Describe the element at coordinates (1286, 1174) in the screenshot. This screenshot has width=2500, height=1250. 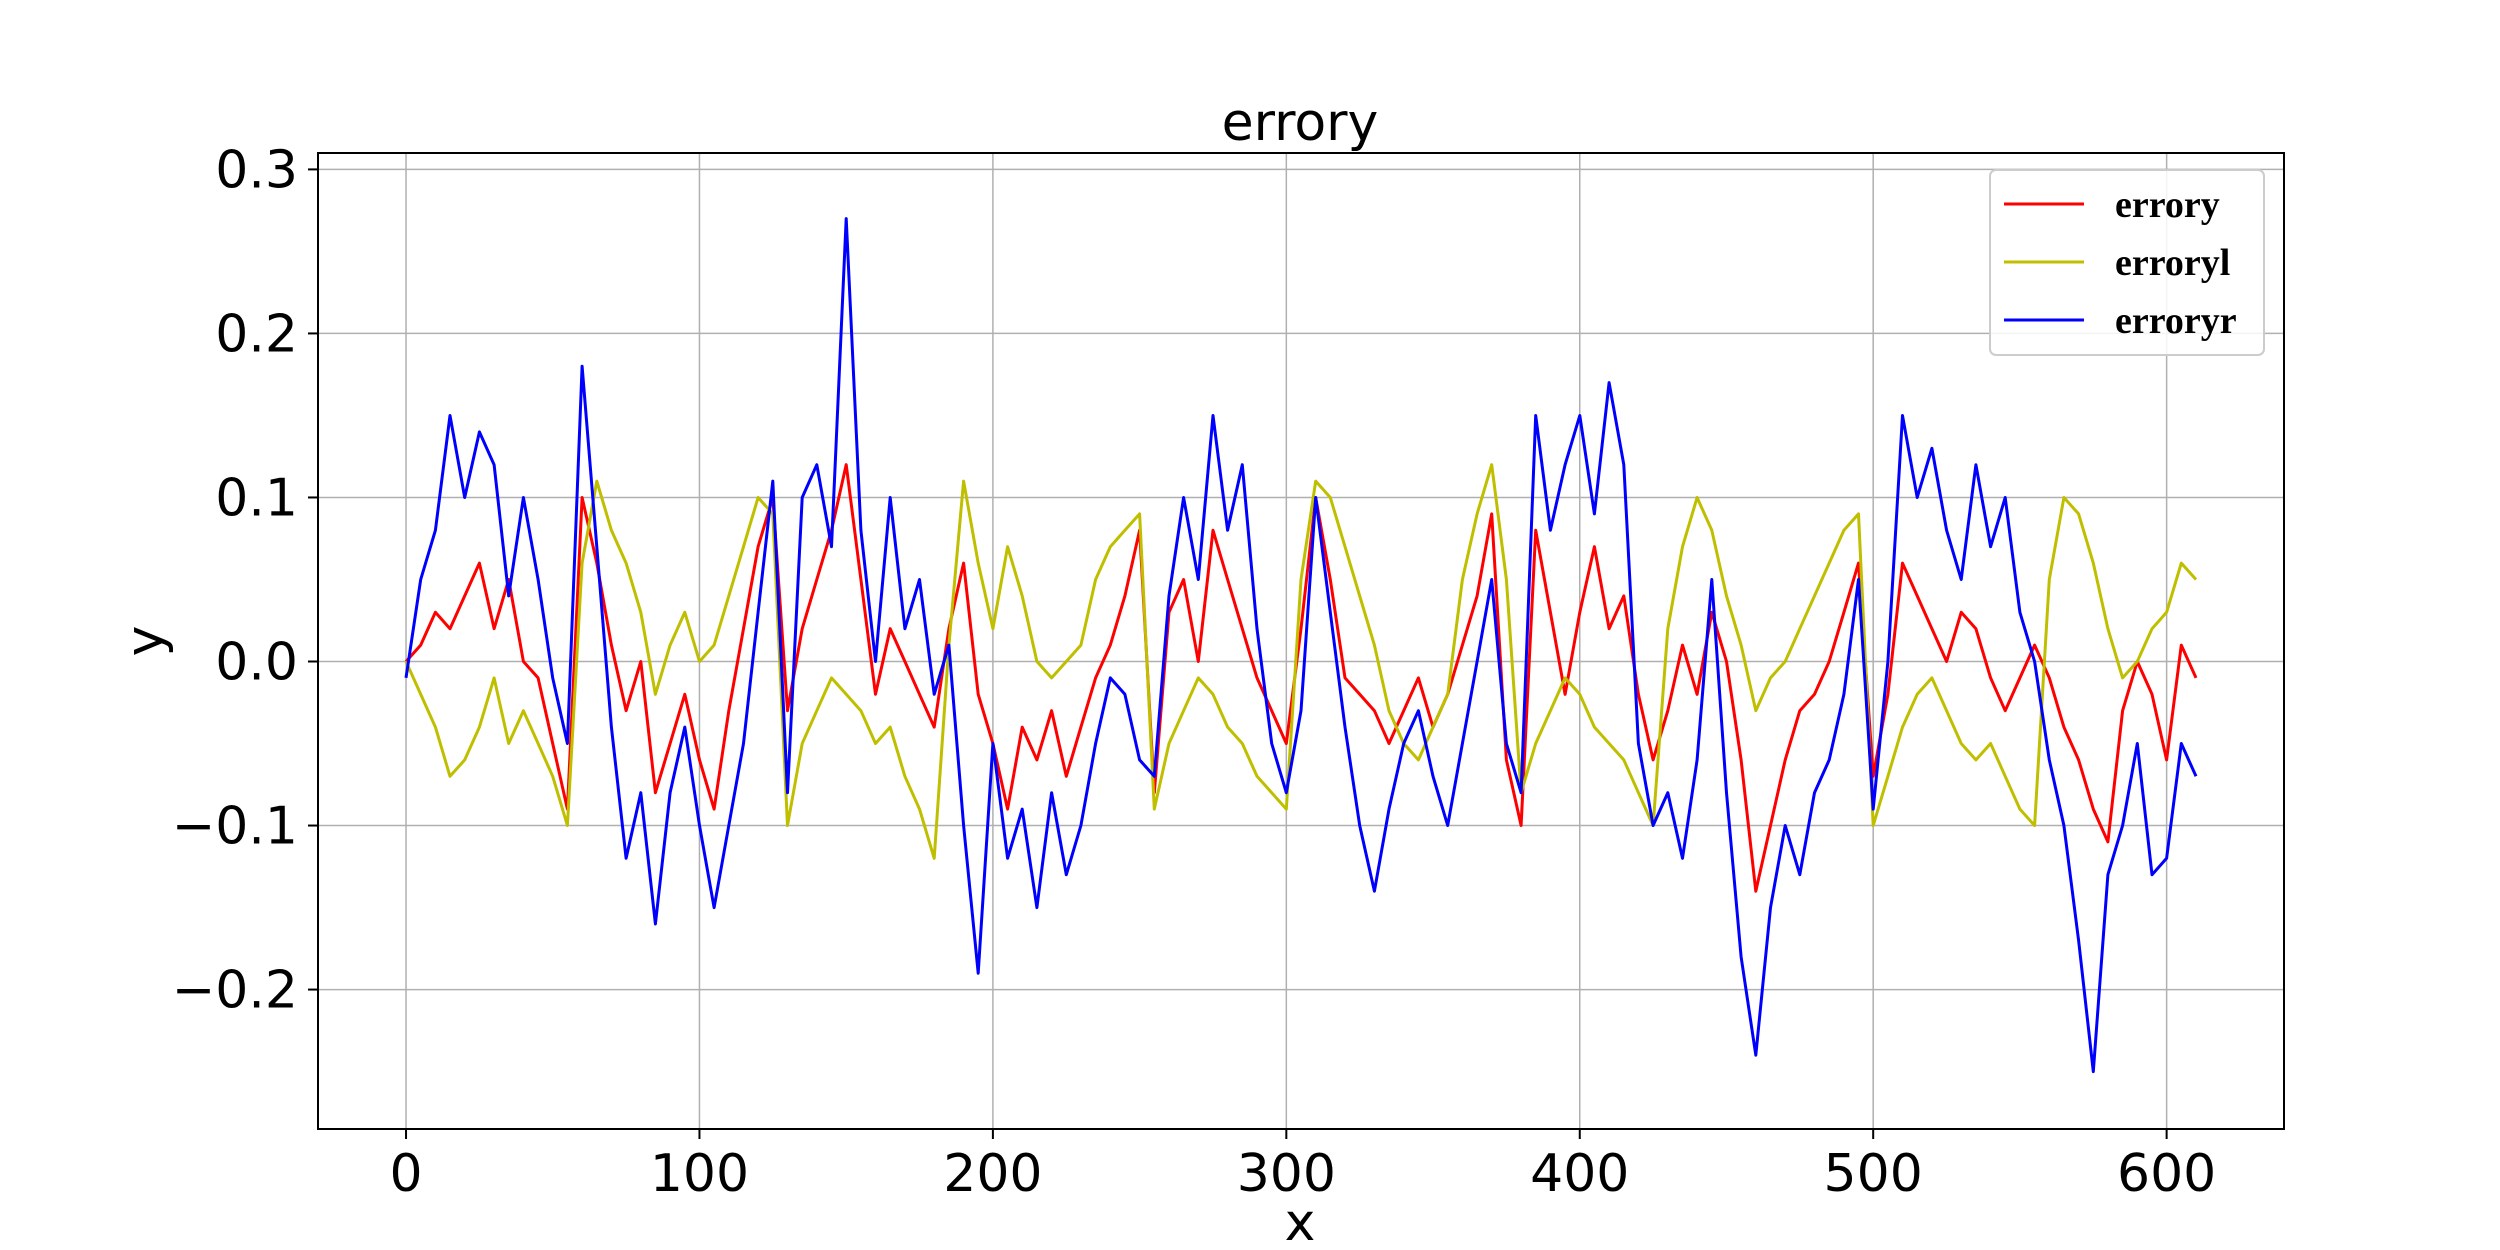
I see `x-tick-label: 300` at that location.